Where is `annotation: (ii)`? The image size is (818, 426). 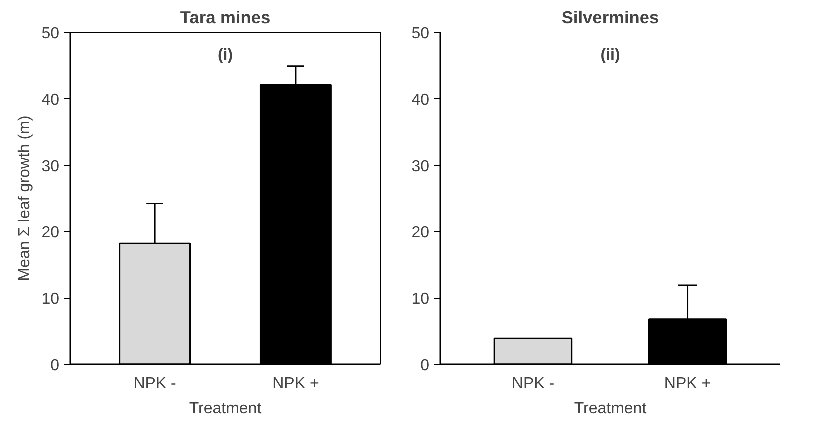
annotation: (ii) is located at coordinates (610, 55).